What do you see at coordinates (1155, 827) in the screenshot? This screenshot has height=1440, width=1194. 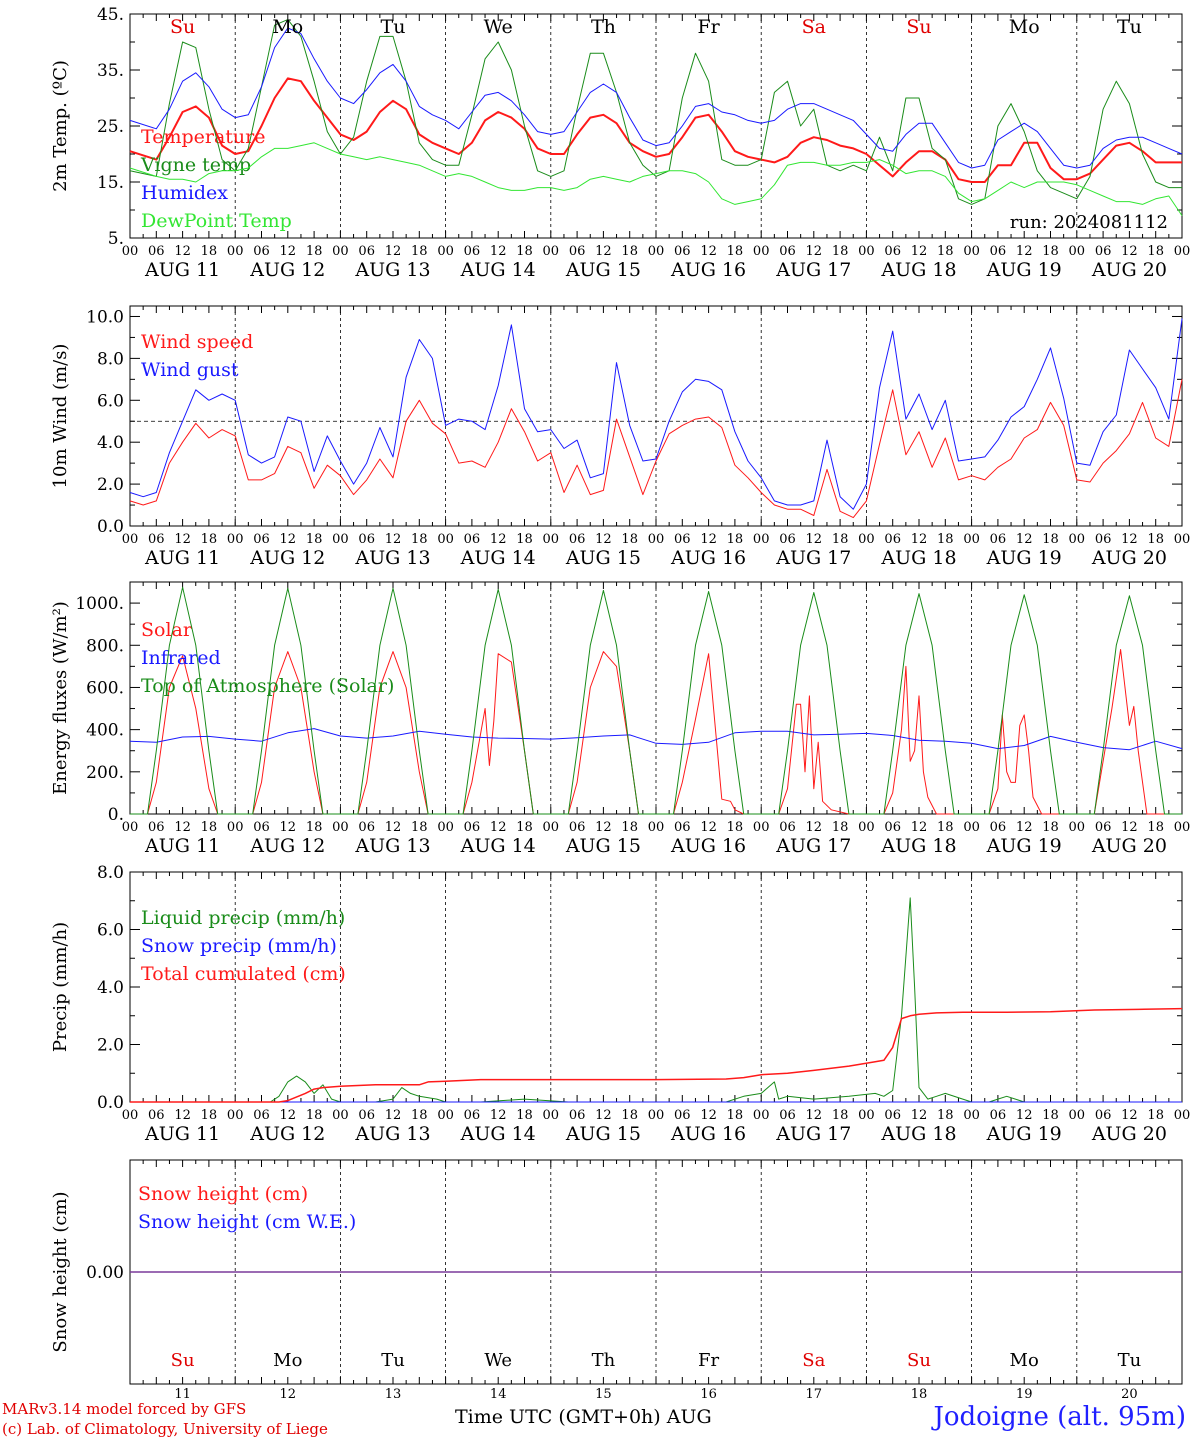 I see `hour-label-2-234: 18` at bounding box center [1155, 827].